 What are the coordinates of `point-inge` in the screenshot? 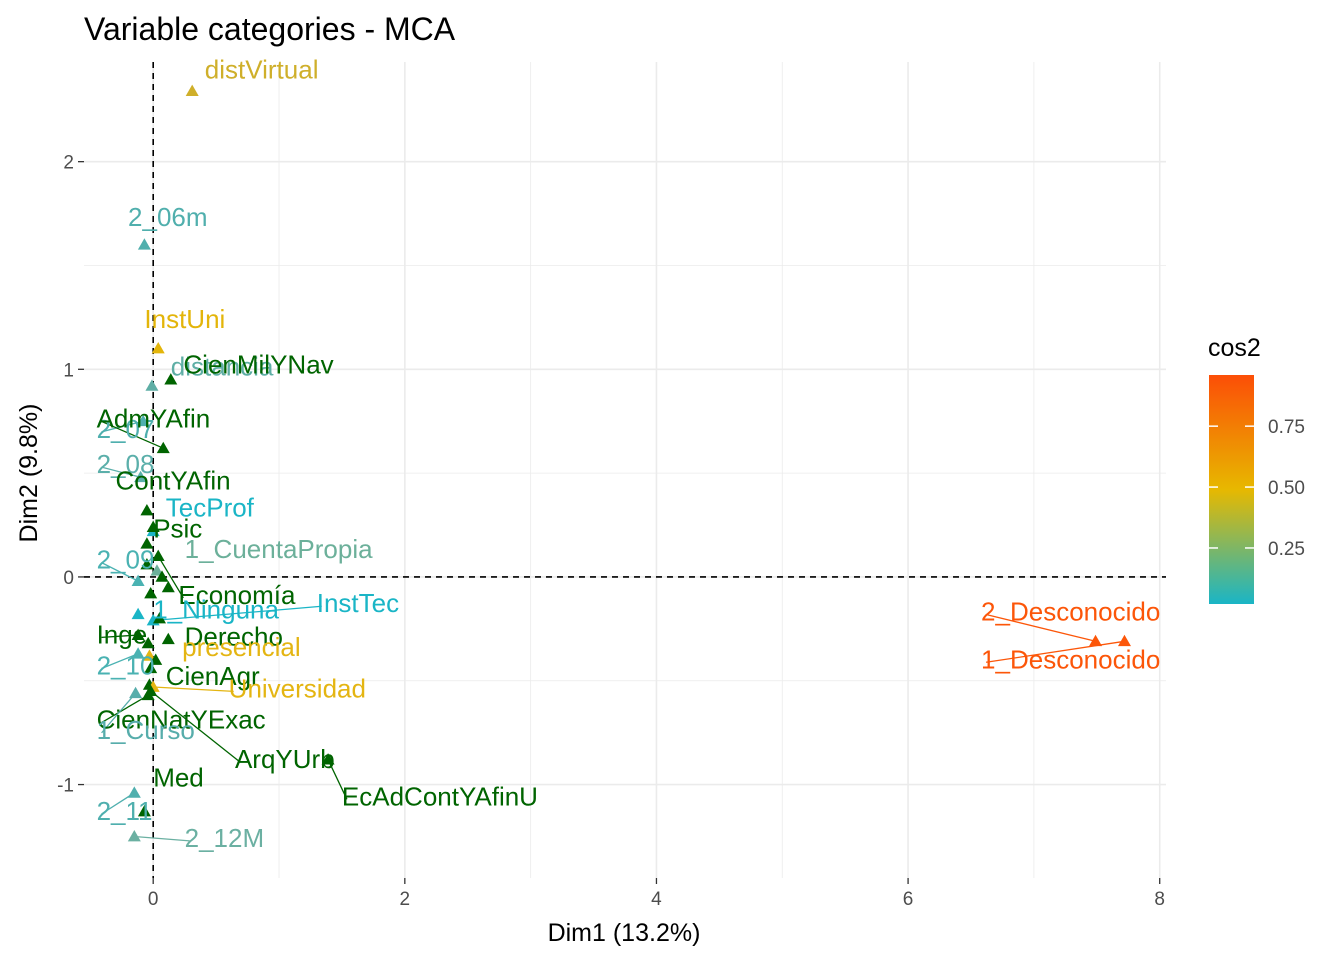 It's located at (138, 634).